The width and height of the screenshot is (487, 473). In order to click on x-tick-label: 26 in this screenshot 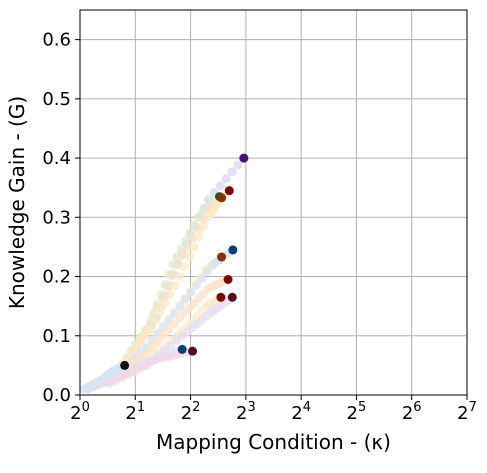, I will do `click(412, 412)`.